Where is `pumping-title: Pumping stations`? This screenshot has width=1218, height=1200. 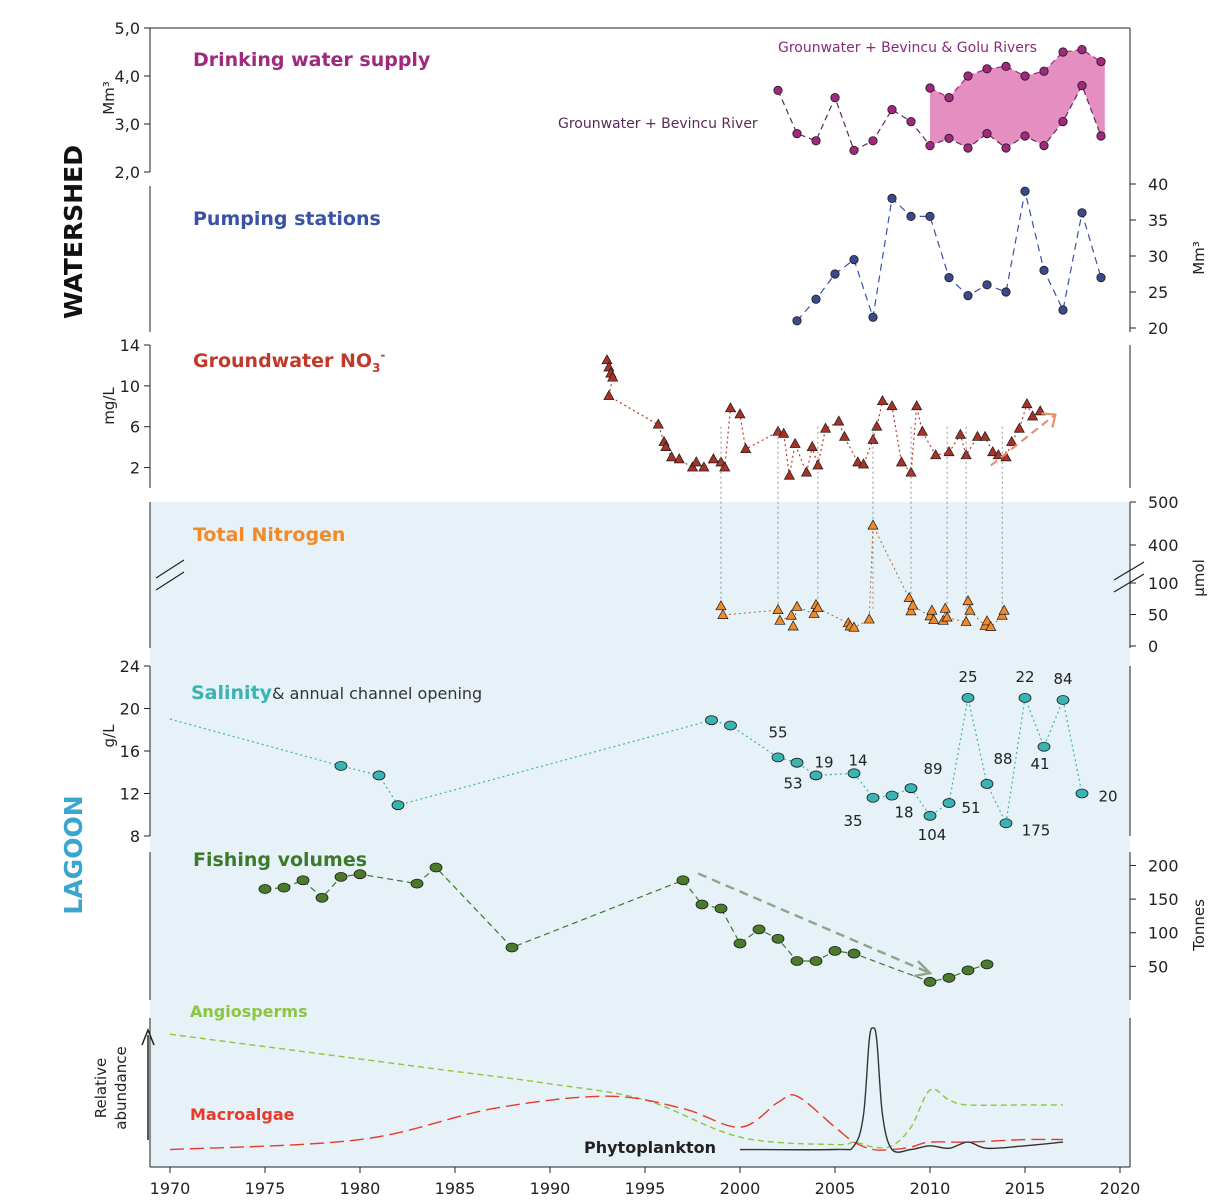
pumping-title: Pumping stations is located at coordinates (287, 219).